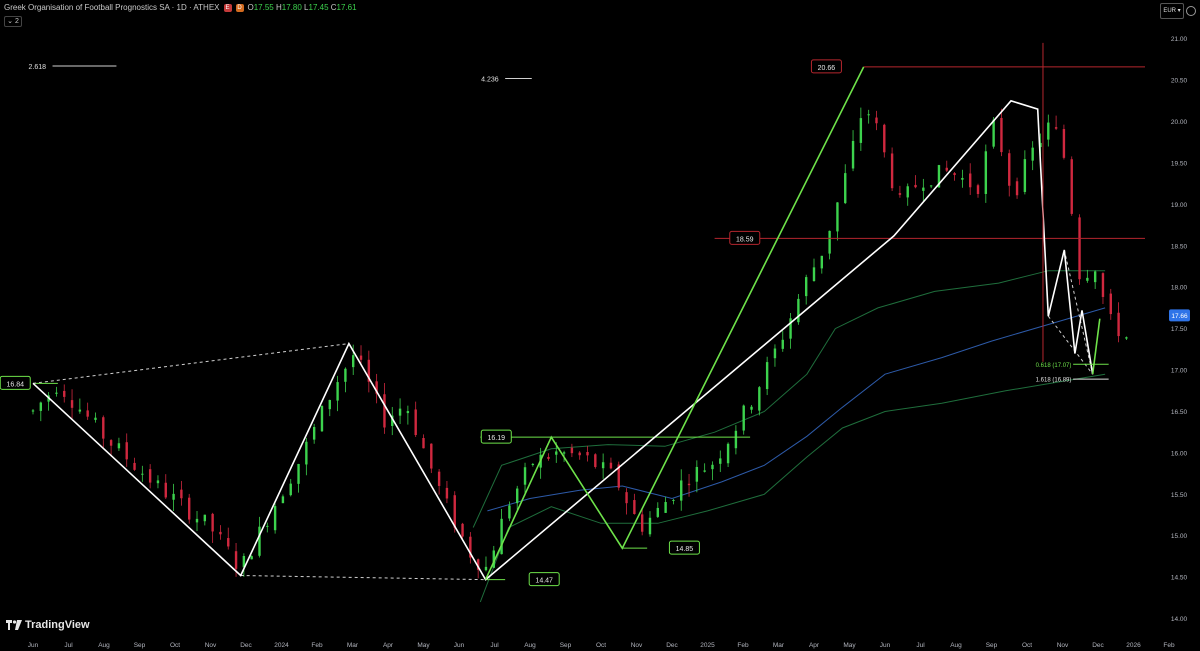 This screenshot has height=651, width=1200. Describe the element at coordinates (707, 645) in the screenshot. I see `x-axis-tick-label: 2025` at that location.